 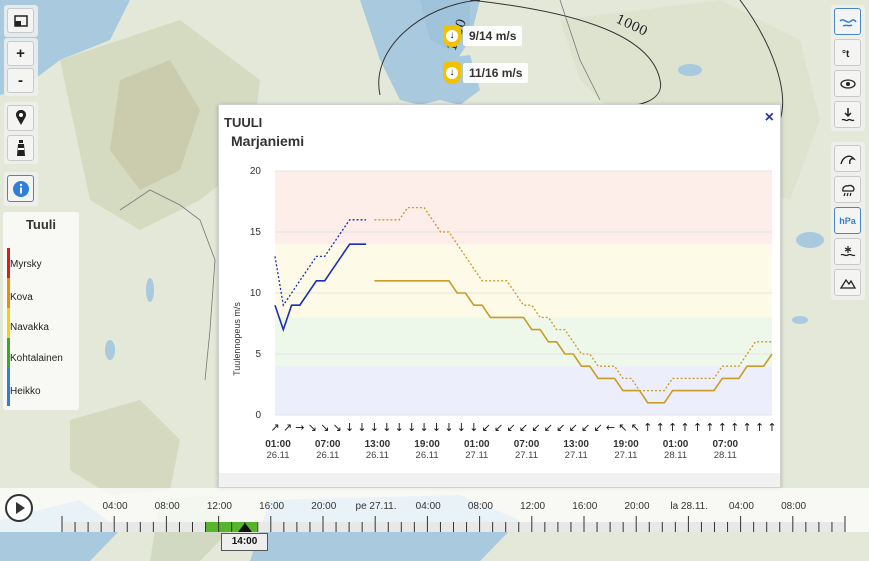 I want to click on visibility-icon, so click(x=847, y=83).